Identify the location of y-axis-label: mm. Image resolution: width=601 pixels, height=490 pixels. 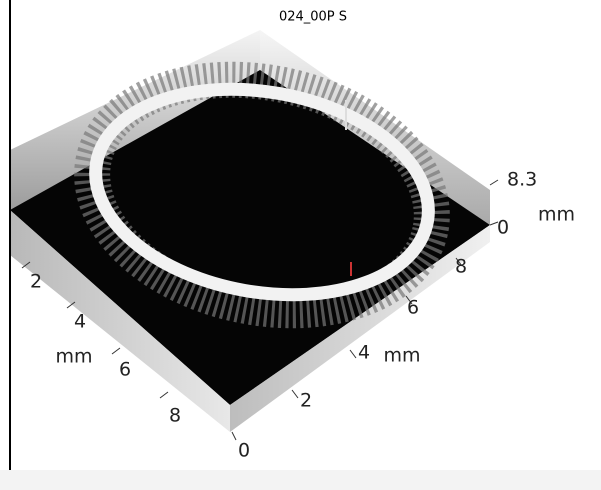
(401, 356).